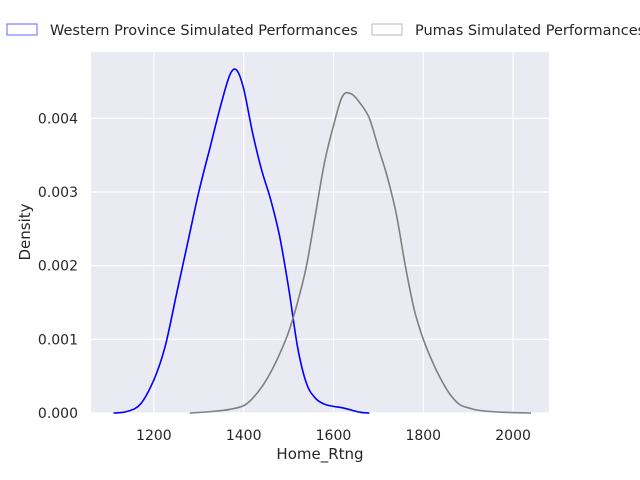 The image size is (640, 480). I want to click on y-tick-label: 0.000, so click(58, 414).